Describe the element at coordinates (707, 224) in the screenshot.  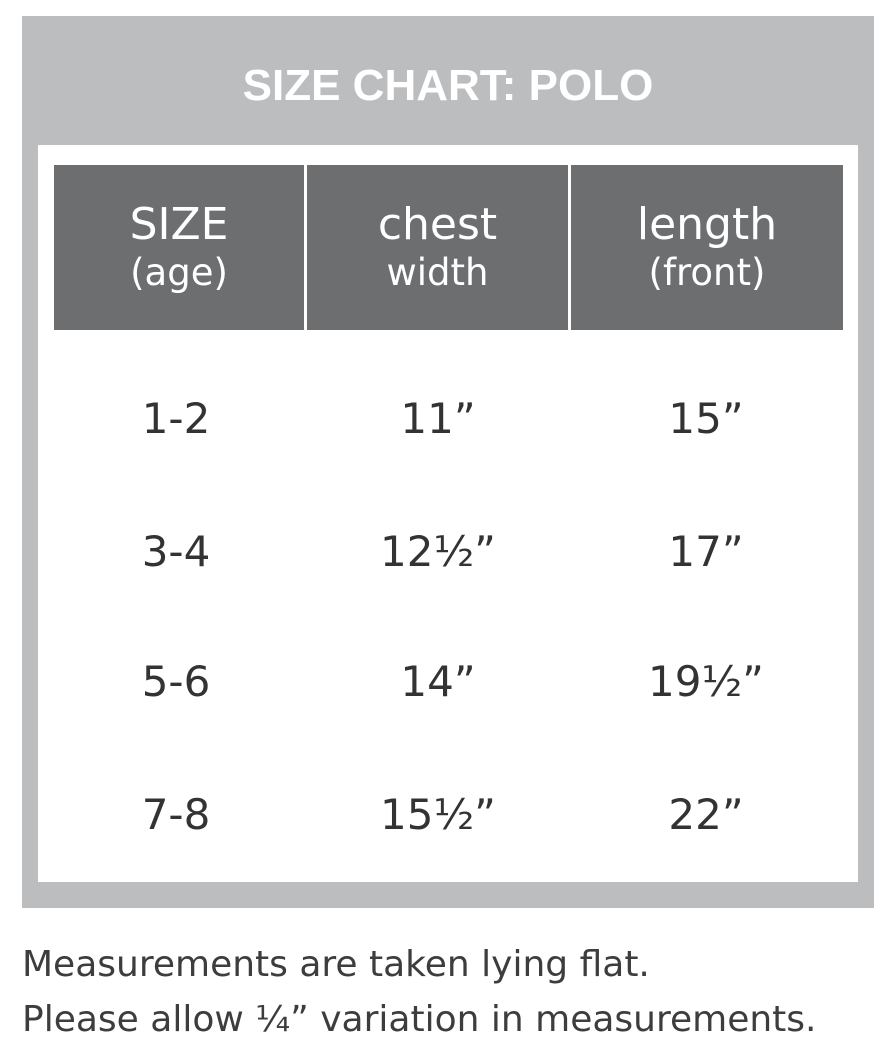
I see `header-text: length` at that location.